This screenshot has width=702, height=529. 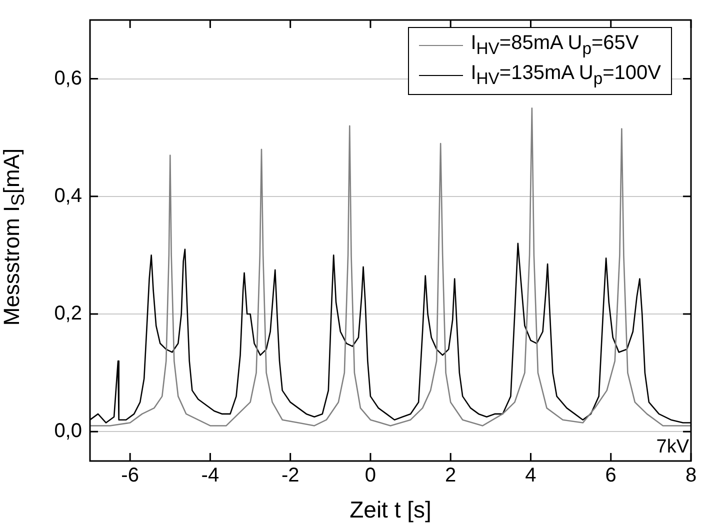 What do you see at coordinates (370, 475) in the screenshot?
I see `x-tick-label: 0` at bounding box center [370, 475].